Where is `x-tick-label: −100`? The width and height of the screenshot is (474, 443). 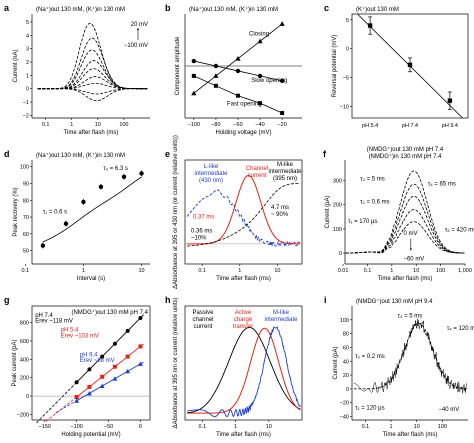
x-tick-label: −100 is located at coordinates (76, 427).